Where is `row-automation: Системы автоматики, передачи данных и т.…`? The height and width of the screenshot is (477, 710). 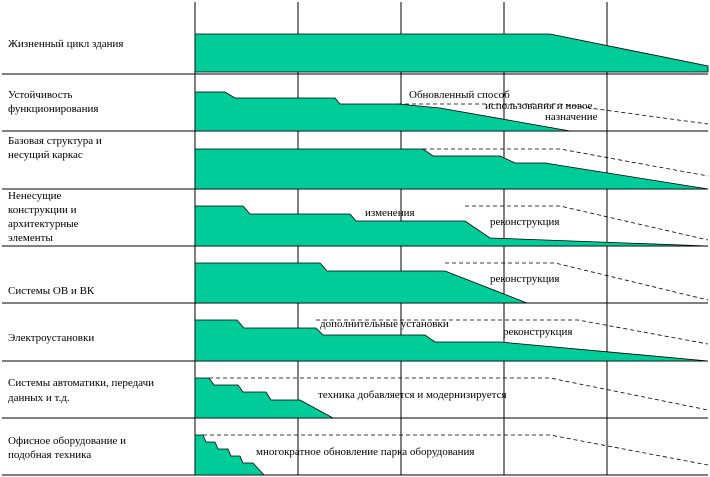
row-automation: Системы автоматики, передачи данных и т.… is located at coordinates (358, 398).